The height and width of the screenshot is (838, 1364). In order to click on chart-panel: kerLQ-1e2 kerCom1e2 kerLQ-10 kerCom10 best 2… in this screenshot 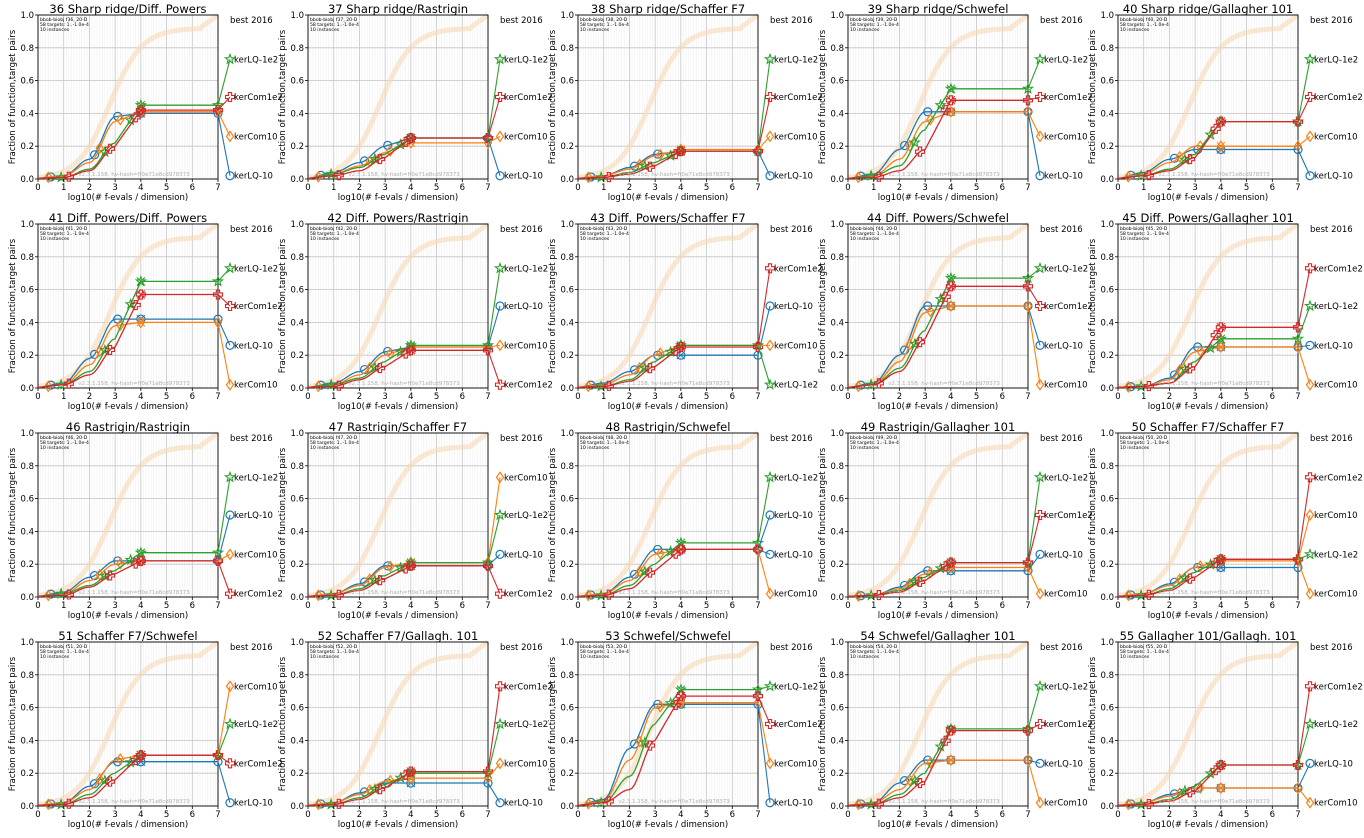, I will do `click(955, 315)`.